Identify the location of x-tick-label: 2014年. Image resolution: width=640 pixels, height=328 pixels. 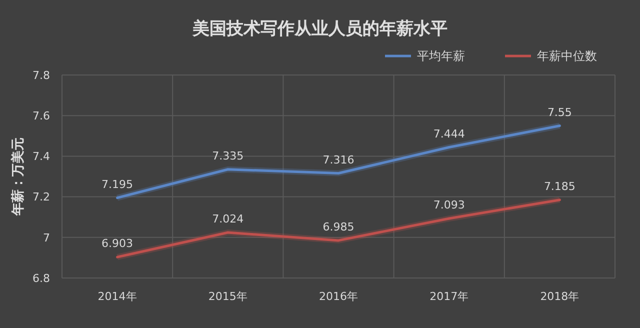
(117, 296).